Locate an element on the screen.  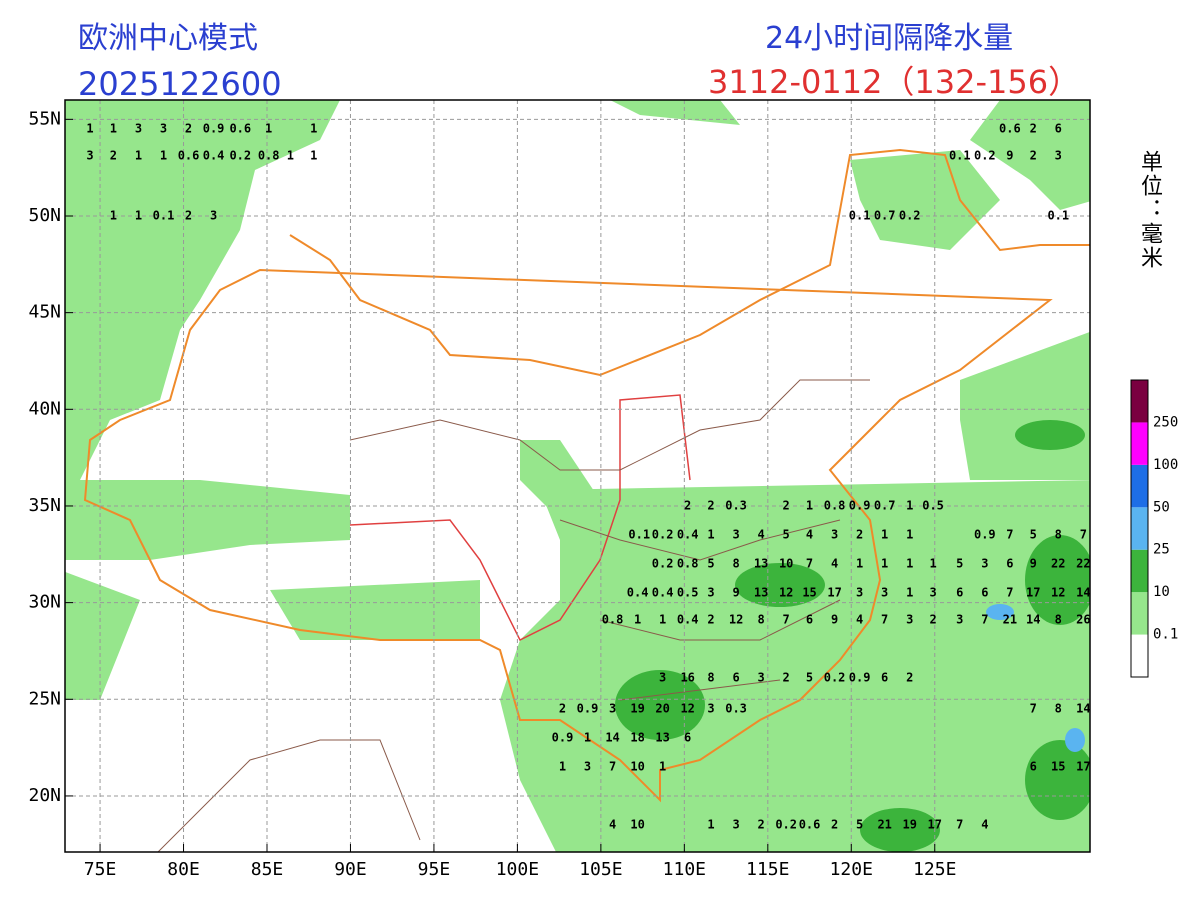
x-tick-label: 95E is located at coordinates (434, 869).